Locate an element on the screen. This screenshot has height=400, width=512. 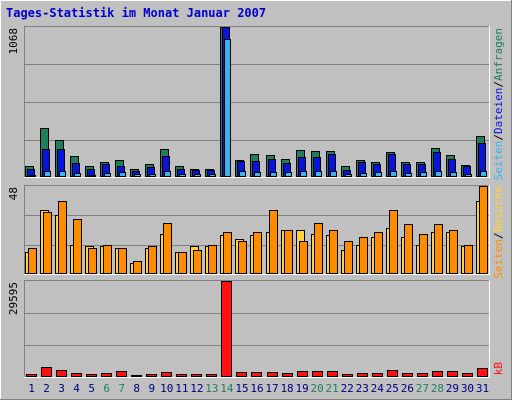
legend-top-item: Anfragen is located at coordinates (498, 54).